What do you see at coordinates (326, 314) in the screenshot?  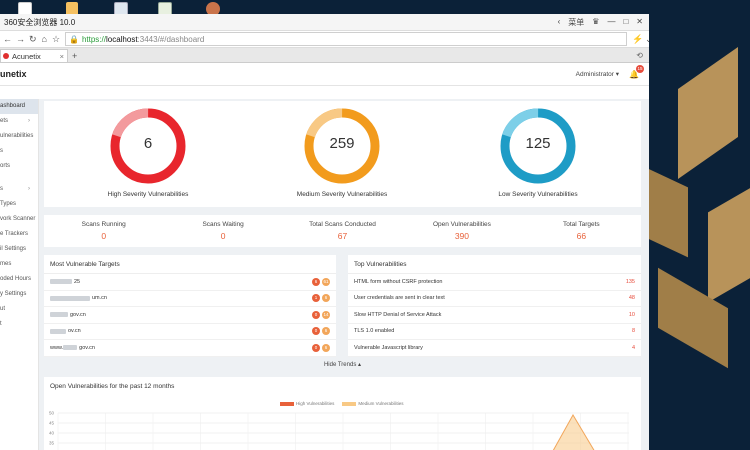 I see `medium-count-badge: 14` at bounding box center [326, 314].